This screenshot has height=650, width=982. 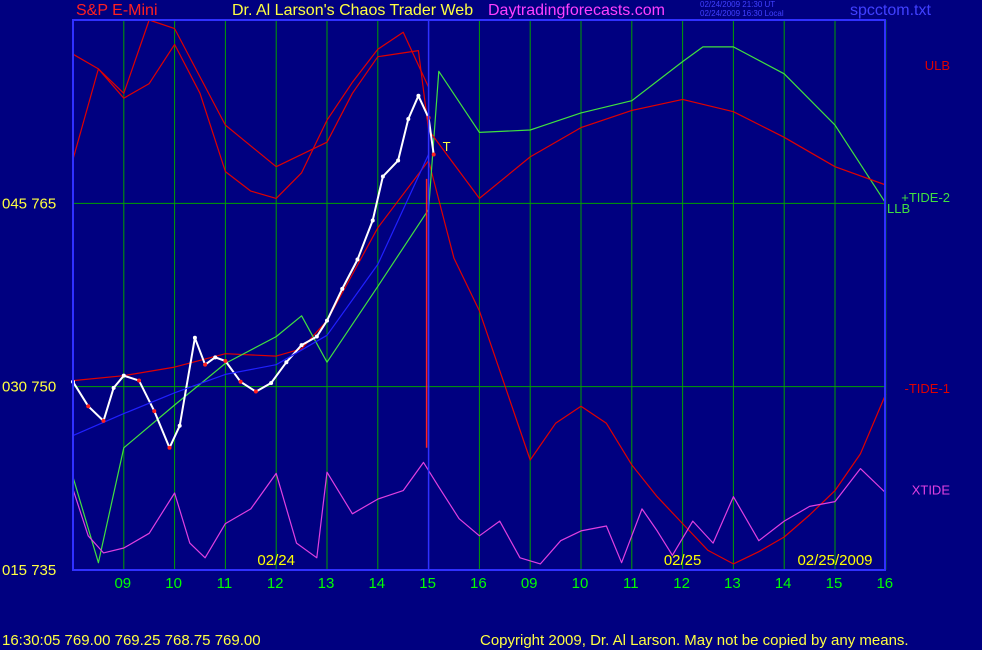 What do you see at coordinates (479, 513) in the screenshot?
I see `series-line-xtide` at bounding box center [479, 513].